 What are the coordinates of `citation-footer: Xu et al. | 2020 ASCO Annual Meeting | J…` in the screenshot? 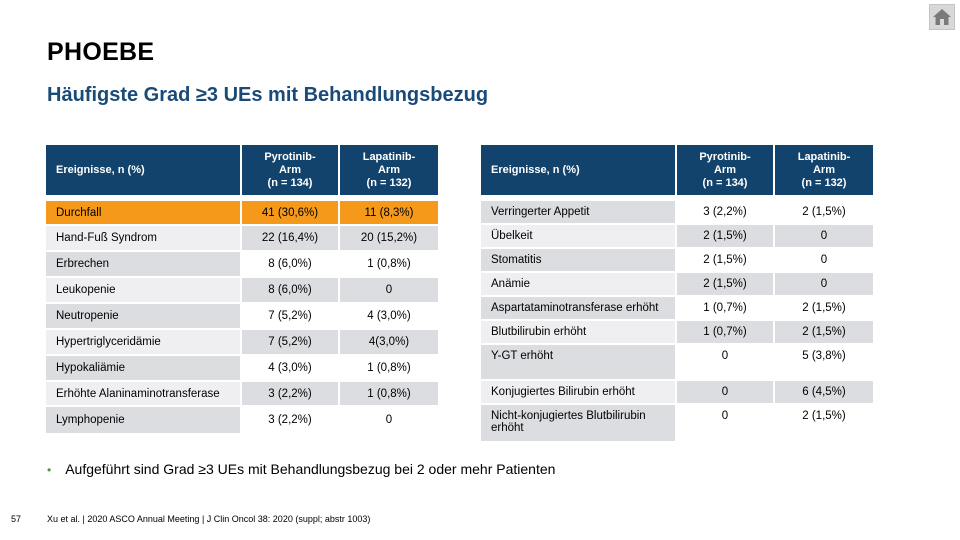 It's located at (209, 519).